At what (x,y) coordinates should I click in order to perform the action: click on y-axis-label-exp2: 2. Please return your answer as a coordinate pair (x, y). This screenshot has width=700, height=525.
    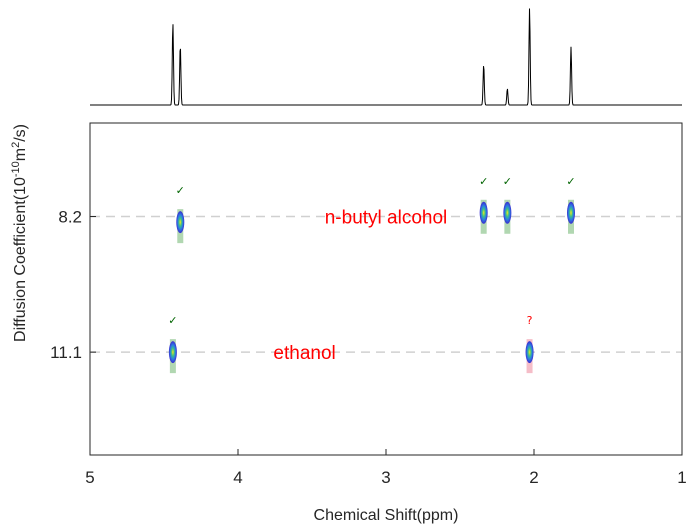
    Looking at the image, I should click on (16, 145).